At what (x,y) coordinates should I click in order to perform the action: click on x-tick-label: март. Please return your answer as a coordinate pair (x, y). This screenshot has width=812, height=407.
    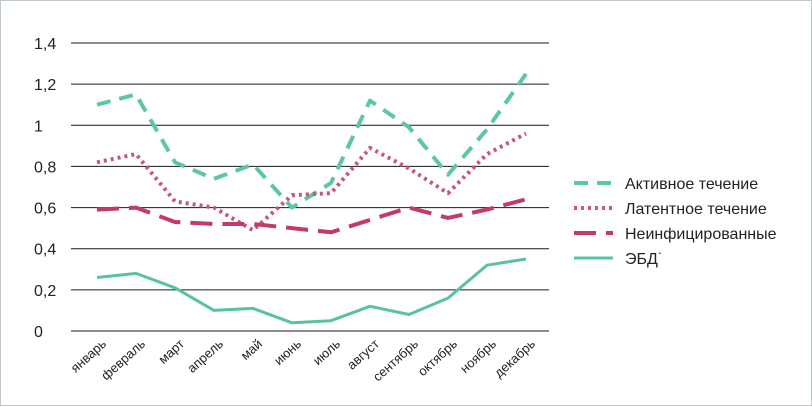
    Looking at the image, I should click on (171, 351).